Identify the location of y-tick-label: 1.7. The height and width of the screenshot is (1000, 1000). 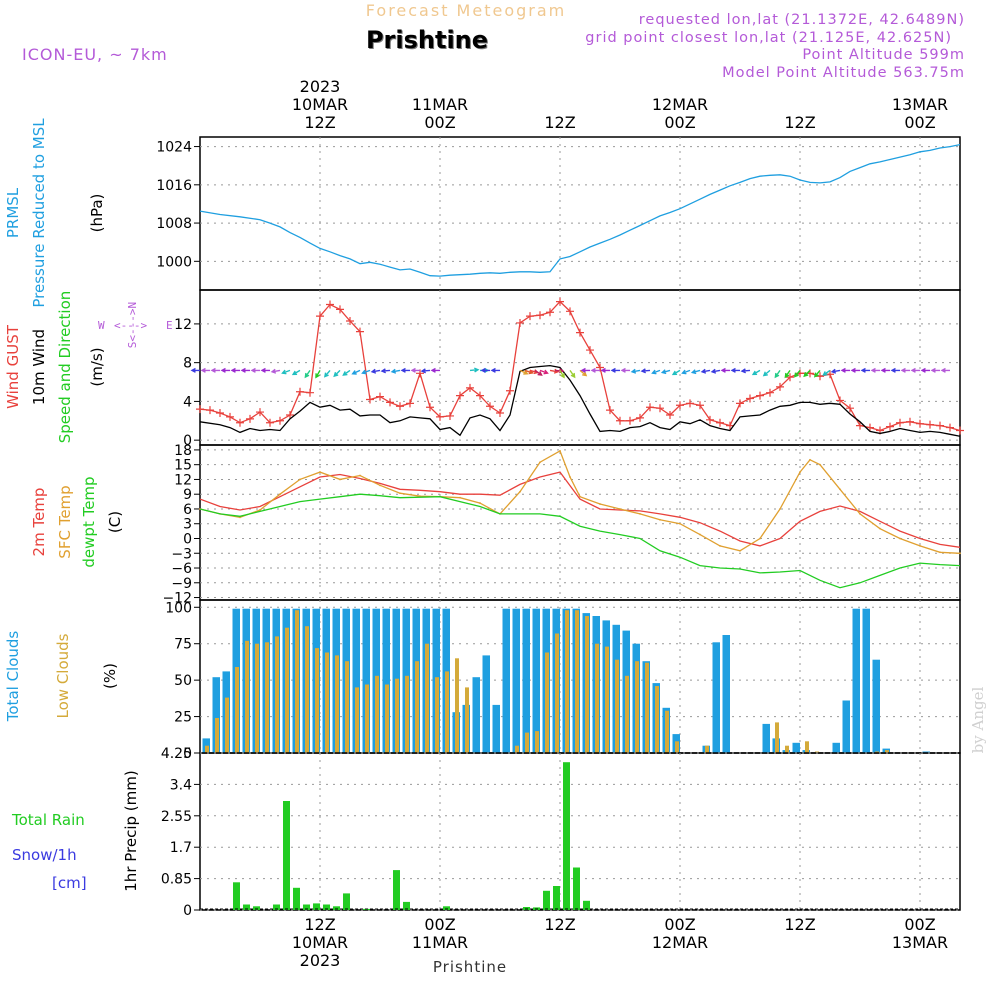
(181, 848).